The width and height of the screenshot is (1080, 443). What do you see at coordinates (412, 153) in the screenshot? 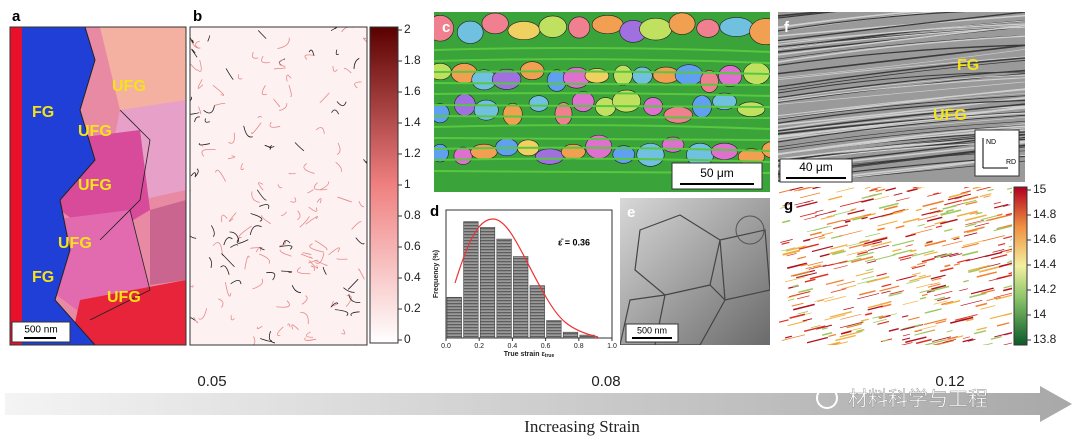
I see `colorbar-tick-label: 1.2` at bounding box center [412, 153].